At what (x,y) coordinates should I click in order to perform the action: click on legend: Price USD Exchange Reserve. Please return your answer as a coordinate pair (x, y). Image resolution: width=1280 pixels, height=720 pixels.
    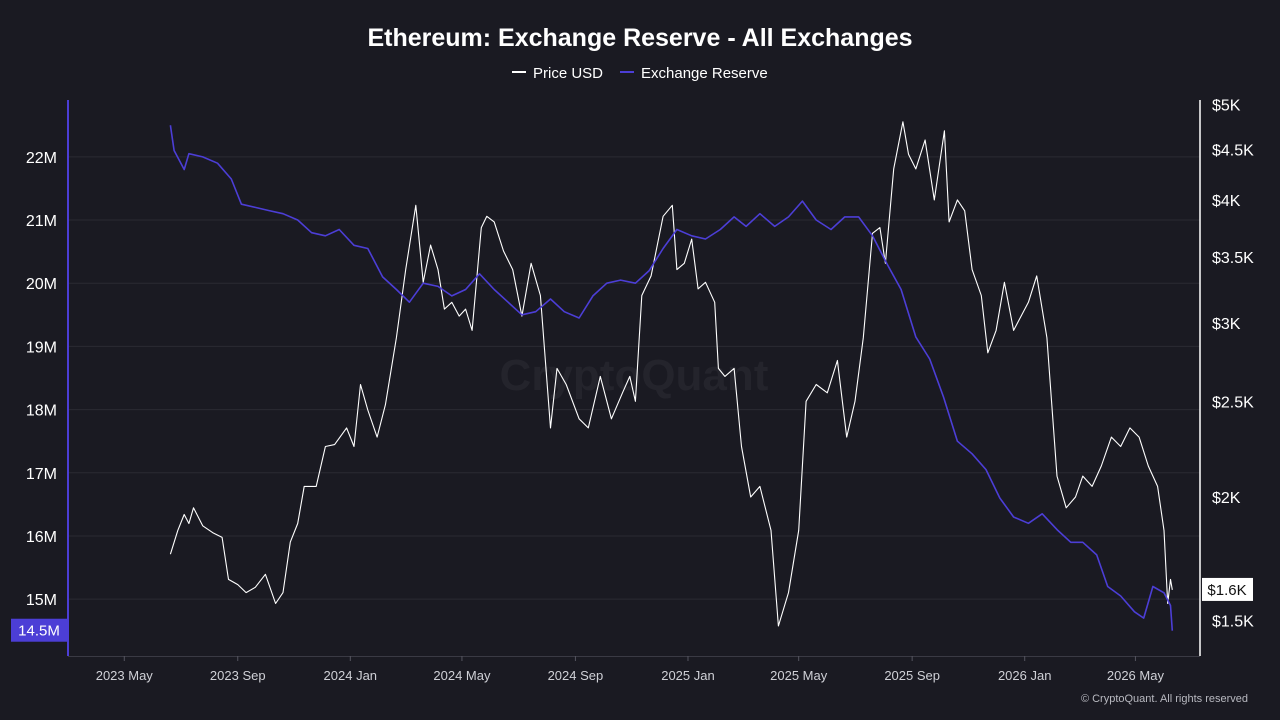
    Looking at the image, I should click on (640, 73).